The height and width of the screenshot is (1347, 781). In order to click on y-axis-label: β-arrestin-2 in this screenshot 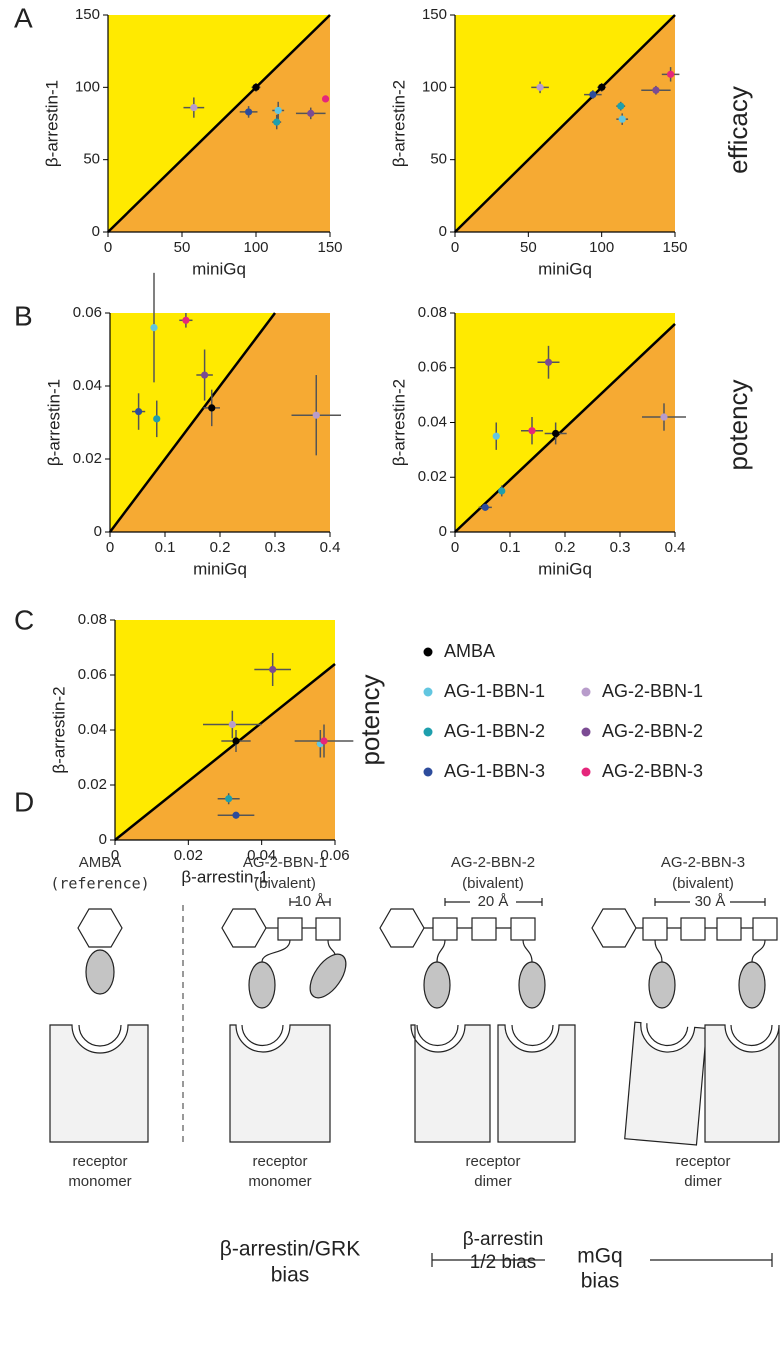, I will do `click(58, 729)`.